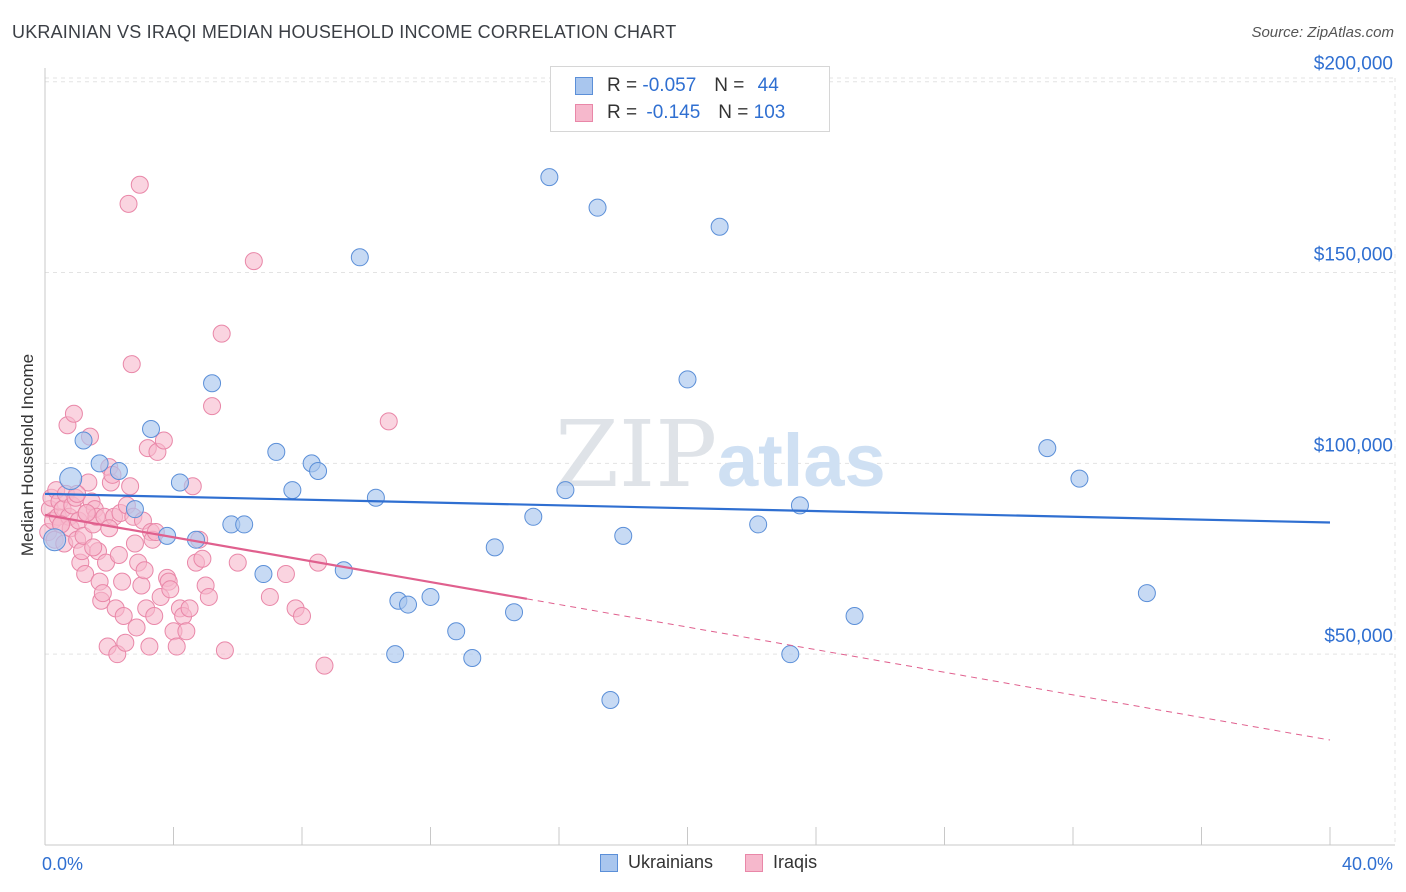  I want to click on chart-source: Source: ZipAtlas.com, so click(1322, 32).